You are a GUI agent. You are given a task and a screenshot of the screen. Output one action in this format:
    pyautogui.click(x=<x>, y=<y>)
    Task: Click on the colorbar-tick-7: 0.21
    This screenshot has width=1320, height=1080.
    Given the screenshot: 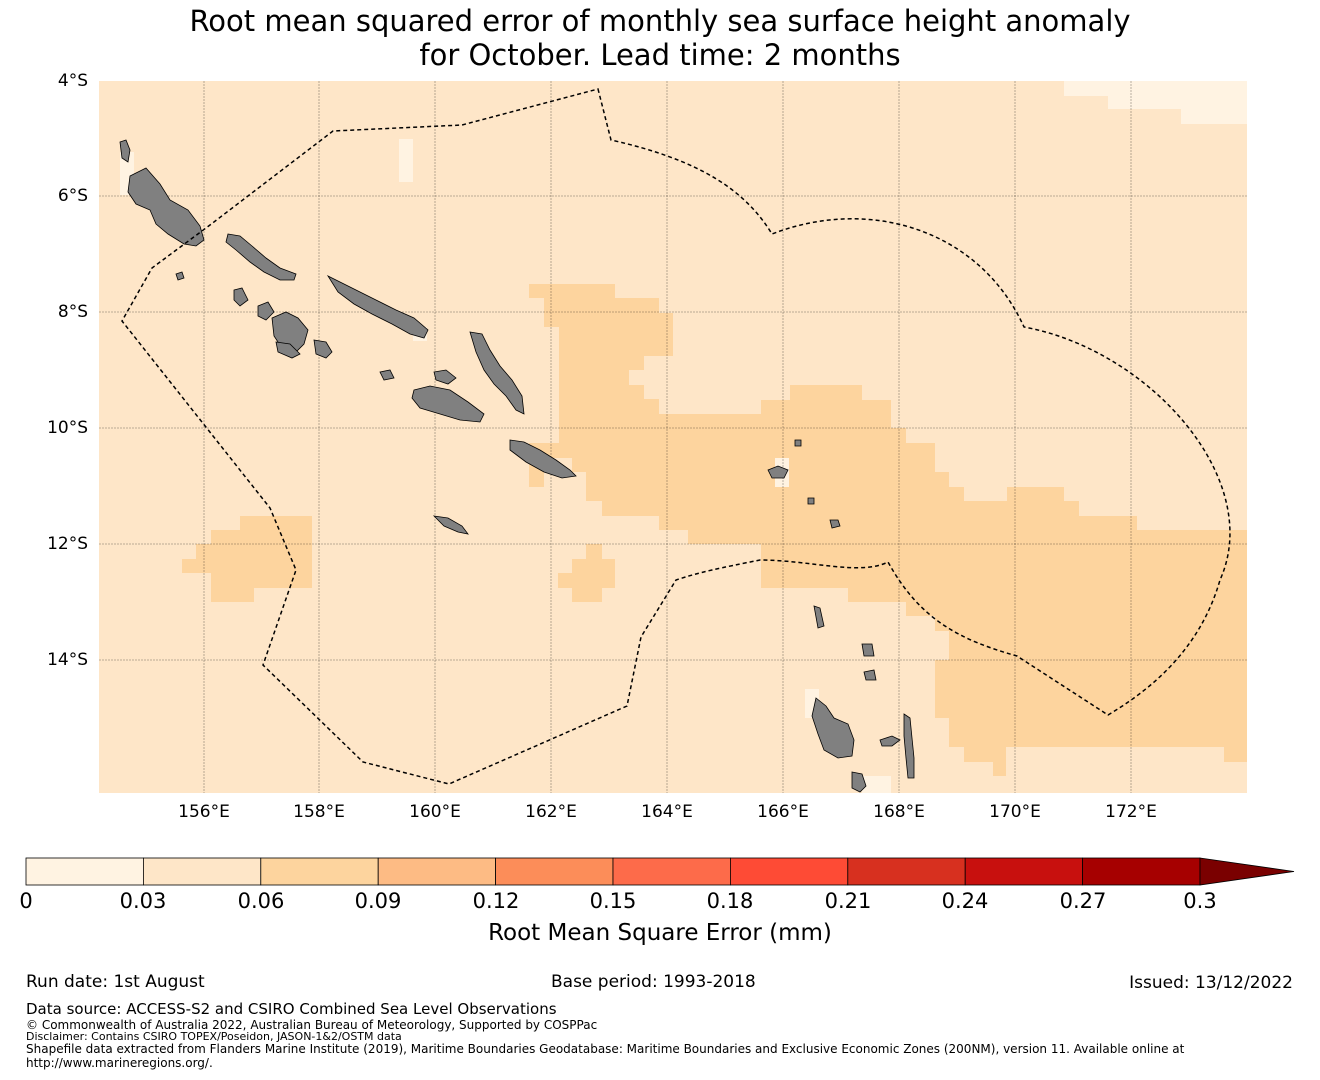 What is the action you would take?
    pyautogui.click(x=848, y=901)
    